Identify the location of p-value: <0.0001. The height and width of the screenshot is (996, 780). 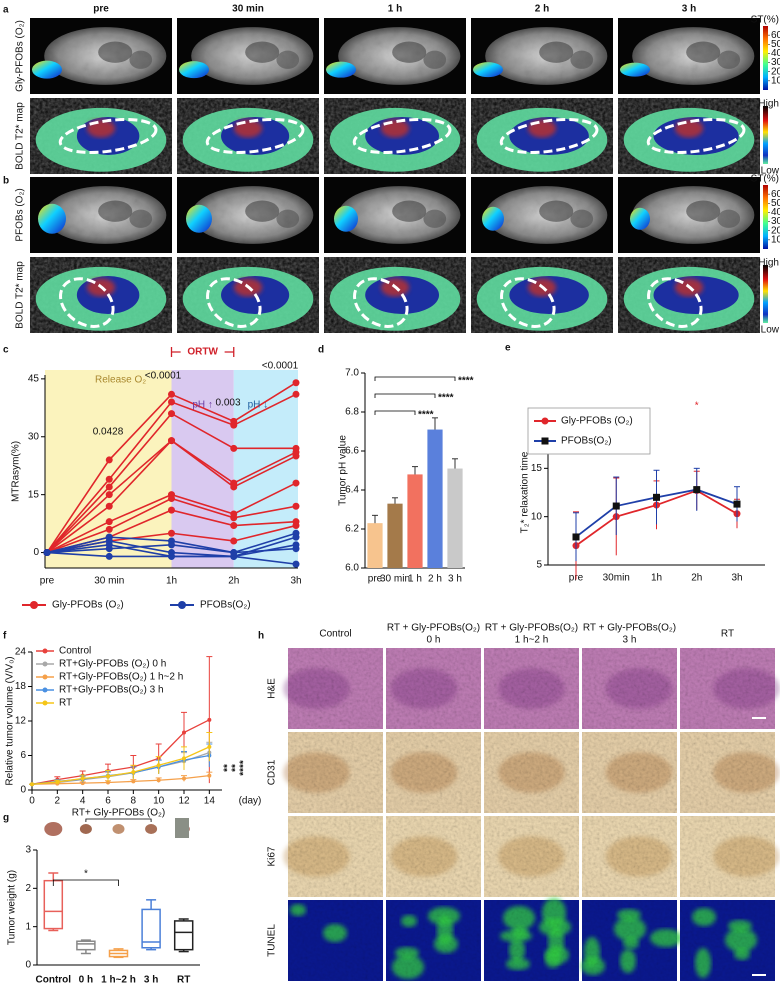
(280, 366).